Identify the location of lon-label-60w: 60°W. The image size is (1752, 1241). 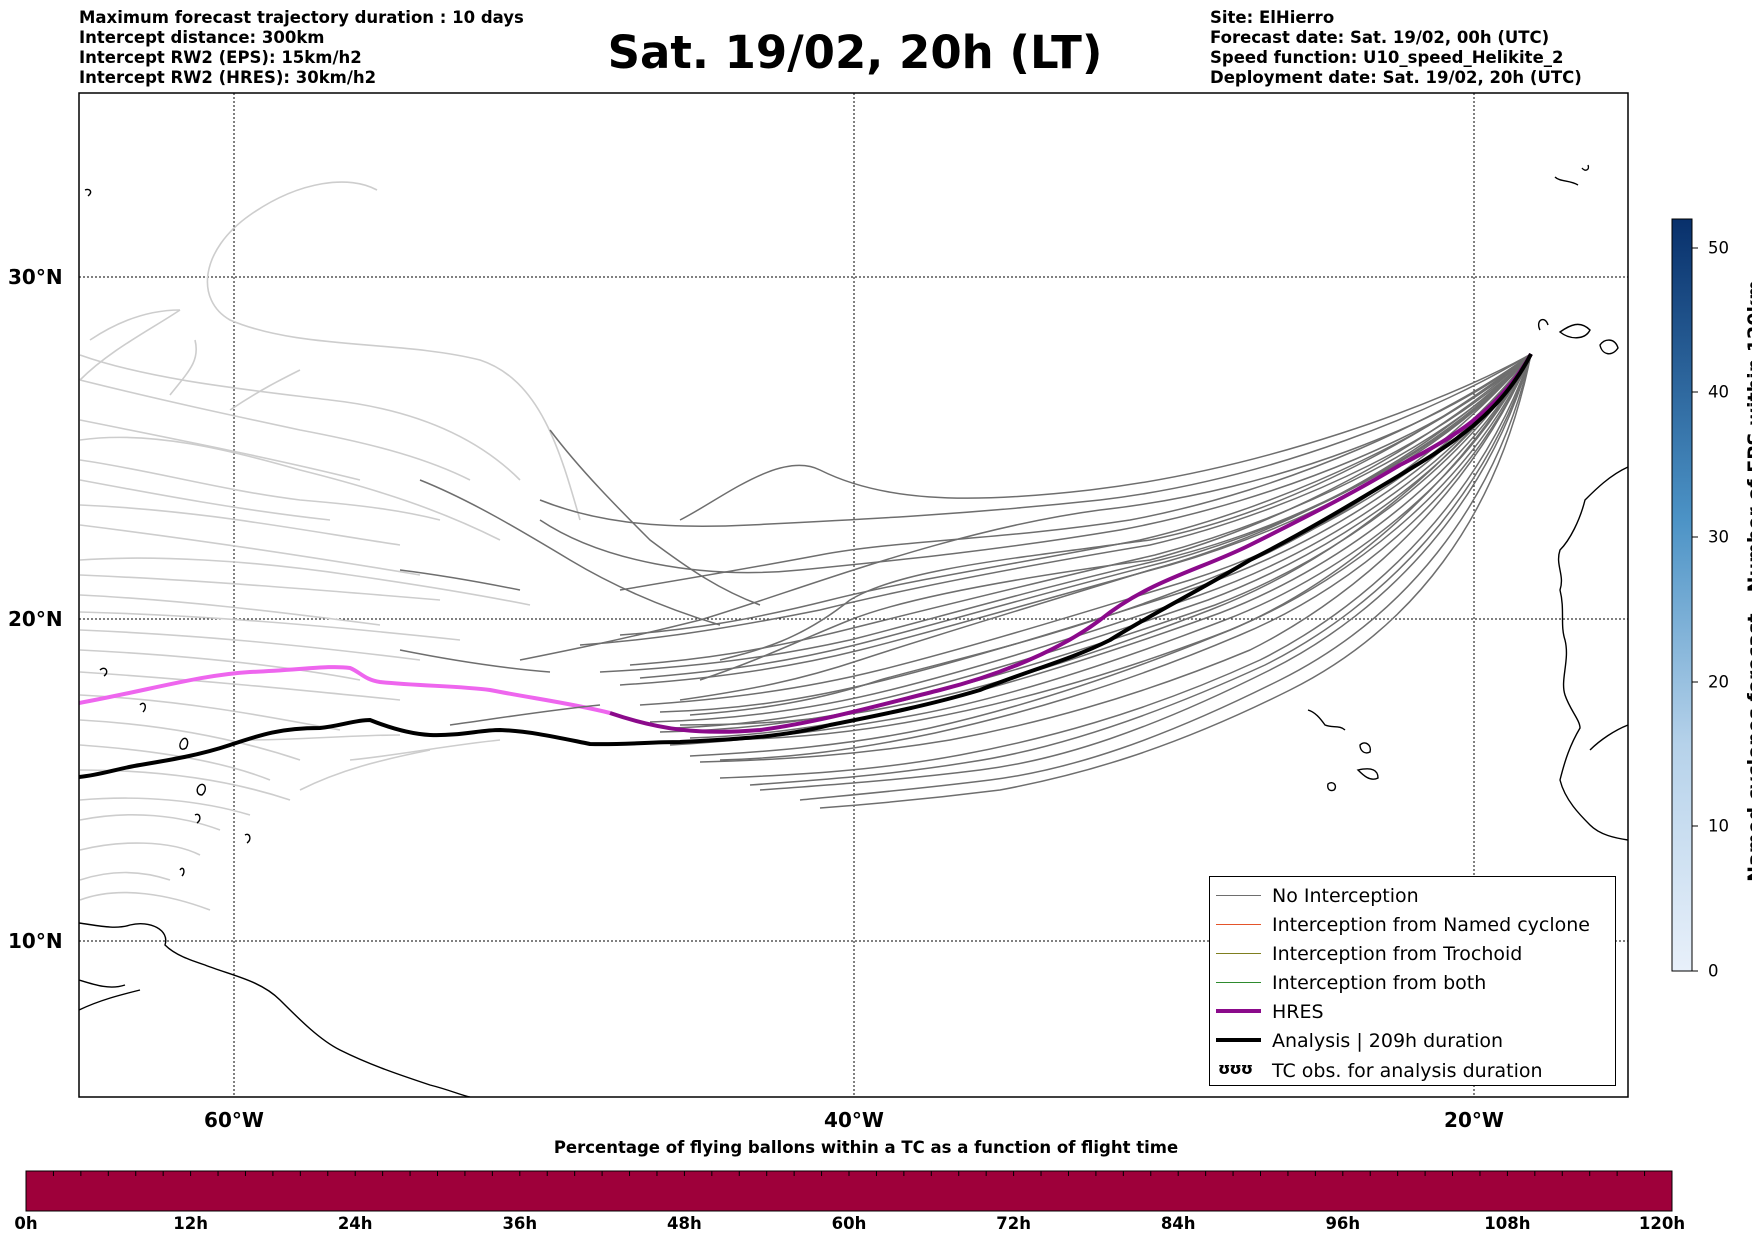
(234, 1120).